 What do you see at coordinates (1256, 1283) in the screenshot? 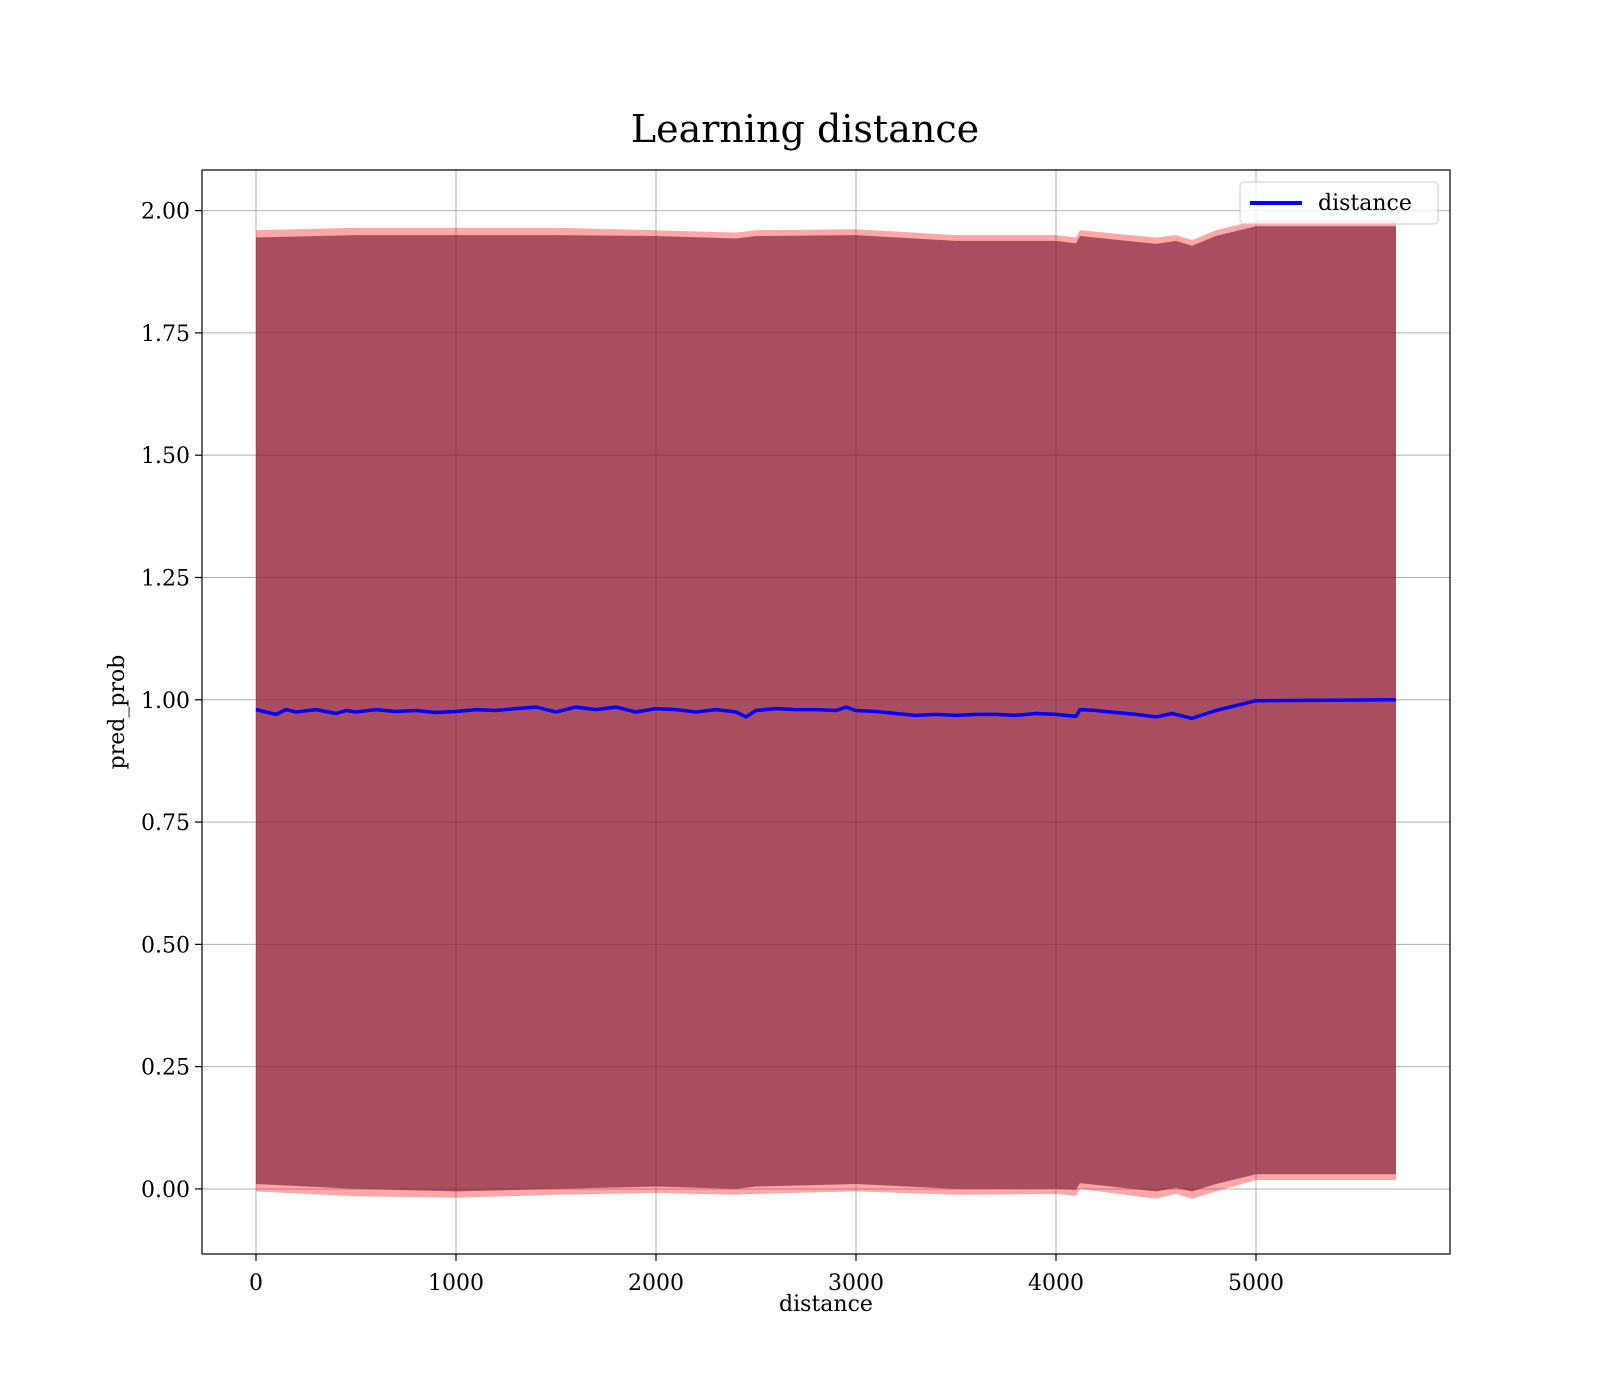
I see `x-tick-label: 5000` at bounding box center [1256, 1283].